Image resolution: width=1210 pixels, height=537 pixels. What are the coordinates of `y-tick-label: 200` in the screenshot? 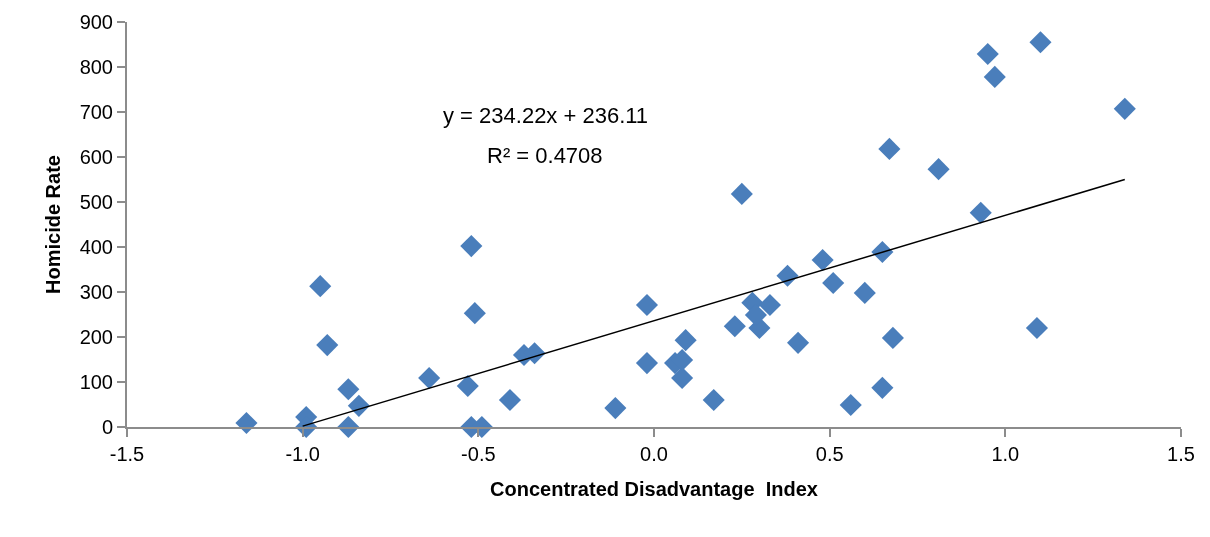 It's located at (96, 337).